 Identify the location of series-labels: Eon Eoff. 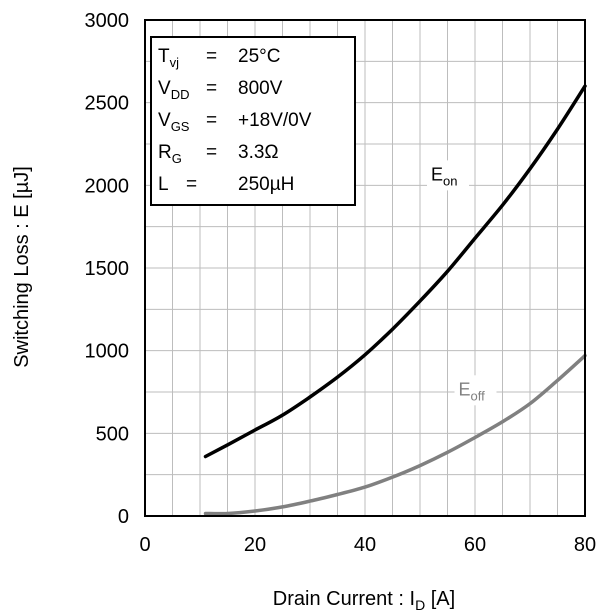
(462, 283).